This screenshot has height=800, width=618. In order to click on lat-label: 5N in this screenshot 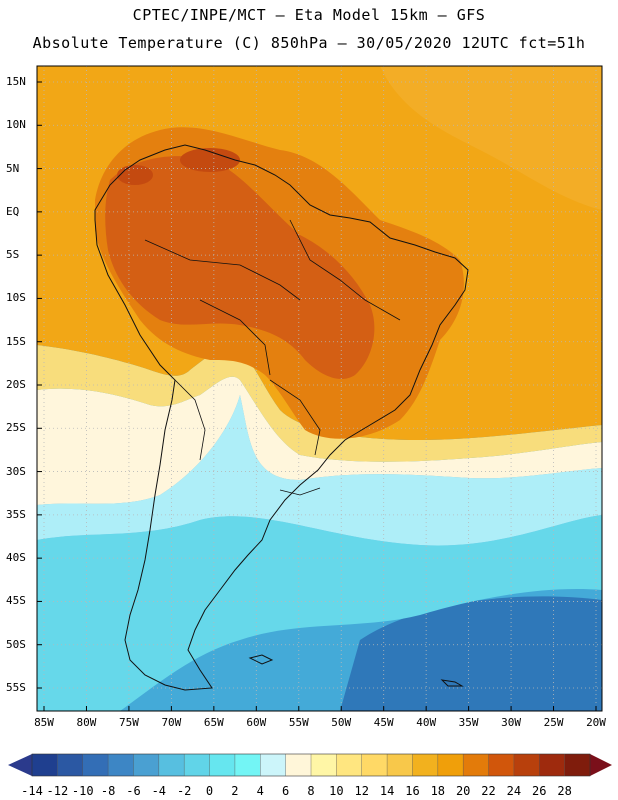, I will do `click(13, 168)`.